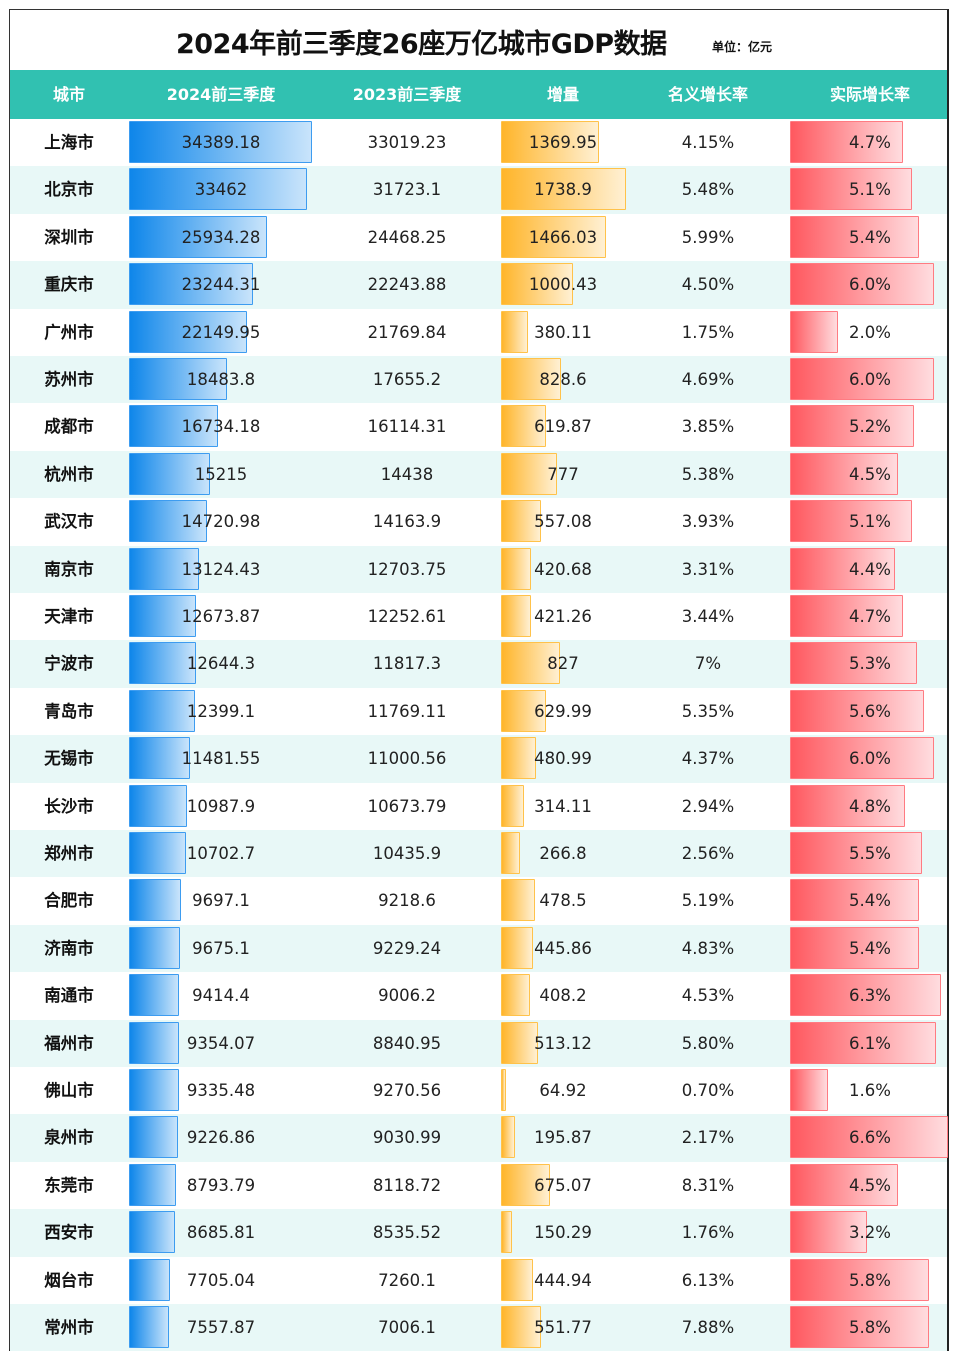 Image resolution: width=960 pixels, height=1361 pixels. Describe the element at coordinates (221, 94) in the screenshot. I see `header-gdp2024: 2024前三季度` at that location.